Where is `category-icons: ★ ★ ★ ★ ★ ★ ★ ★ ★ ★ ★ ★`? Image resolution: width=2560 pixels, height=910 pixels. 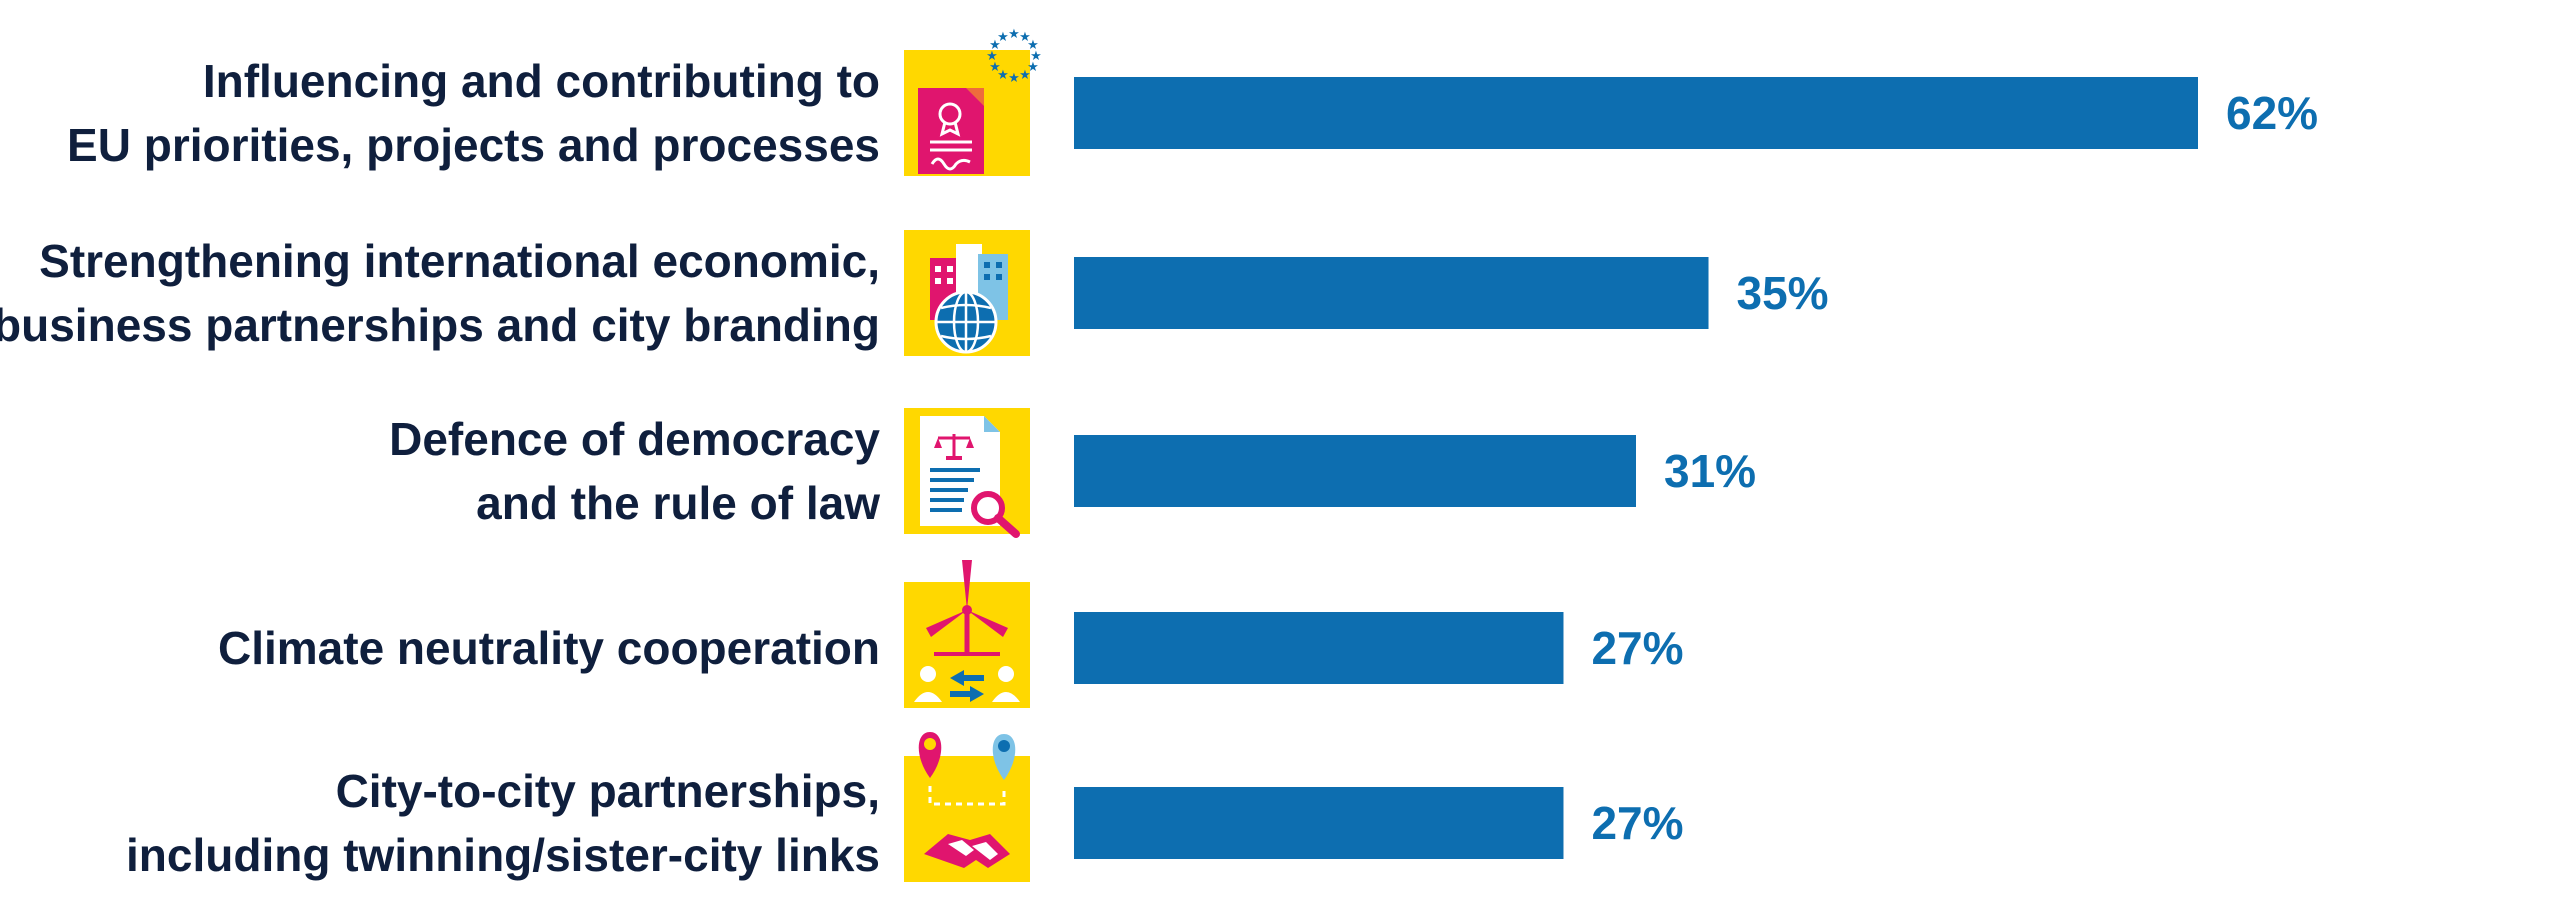
category-icons: ★ ★ ★ ★ ★ ★ ★ ★ ★ ★ ★ ★ is located at coordinates (973, 454).